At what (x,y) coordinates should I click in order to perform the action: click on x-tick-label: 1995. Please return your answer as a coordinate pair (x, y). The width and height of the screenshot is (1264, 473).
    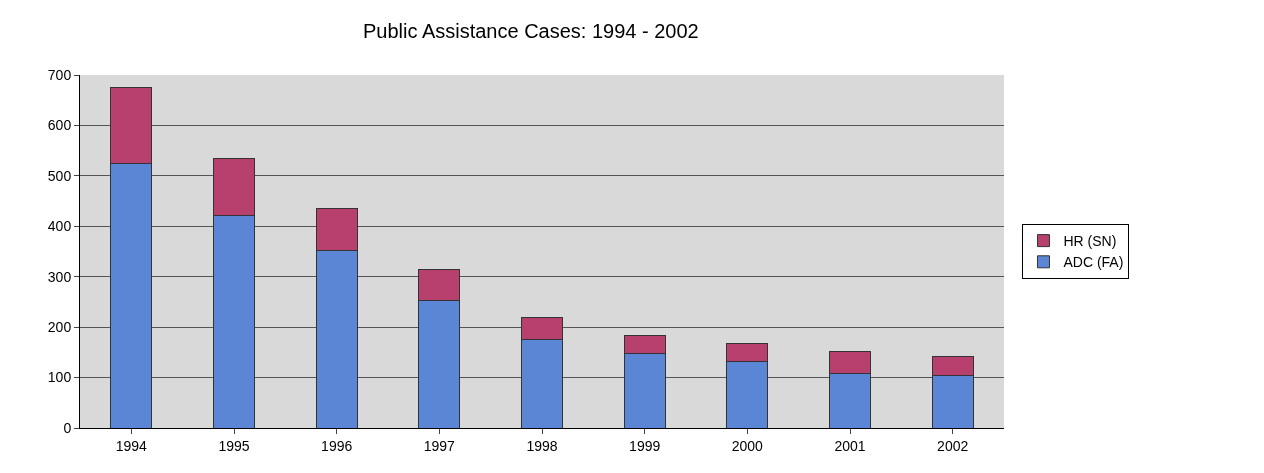
    Looking at the image, I should click on (234, 445).